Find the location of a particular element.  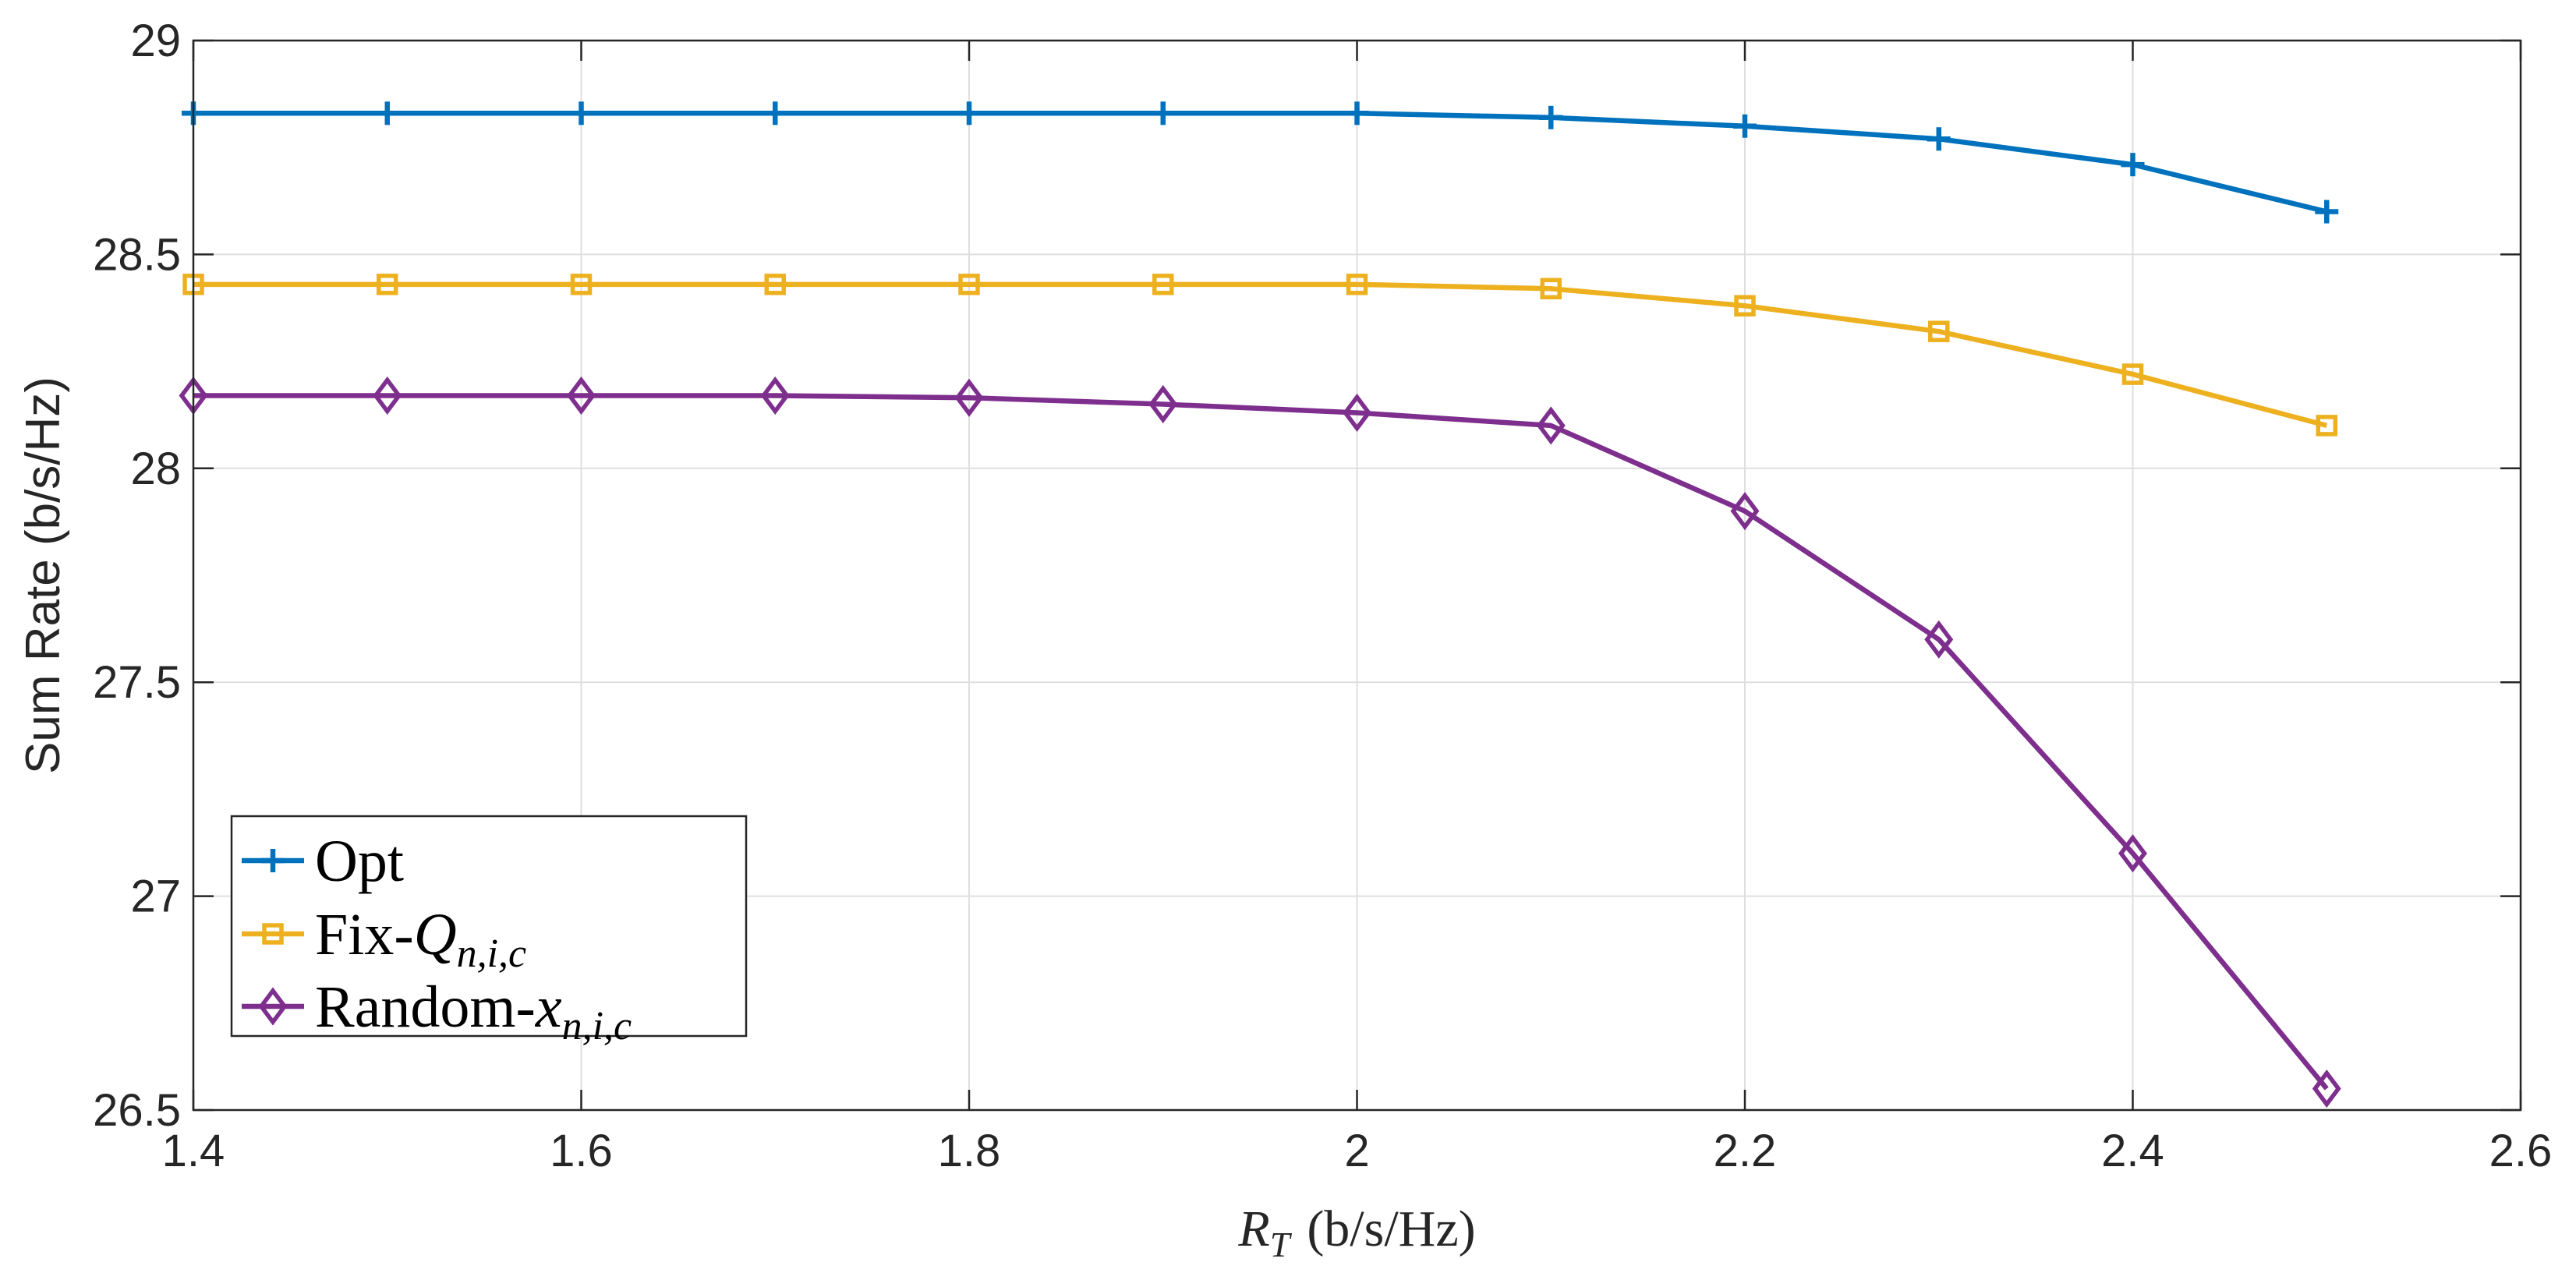

legend-label: Random-xn,i,c is located at coordinates (473, 1011).